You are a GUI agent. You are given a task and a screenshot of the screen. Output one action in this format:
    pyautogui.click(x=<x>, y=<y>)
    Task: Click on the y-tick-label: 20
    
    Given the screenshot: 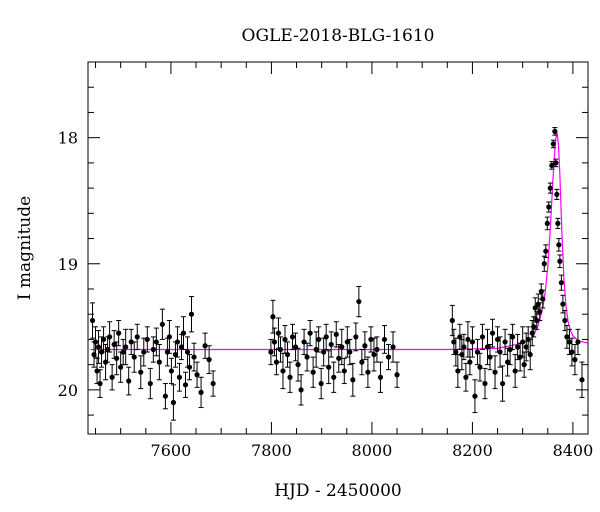 What is the action you would take?
    pyautogui.click(x=68, y=390)
    